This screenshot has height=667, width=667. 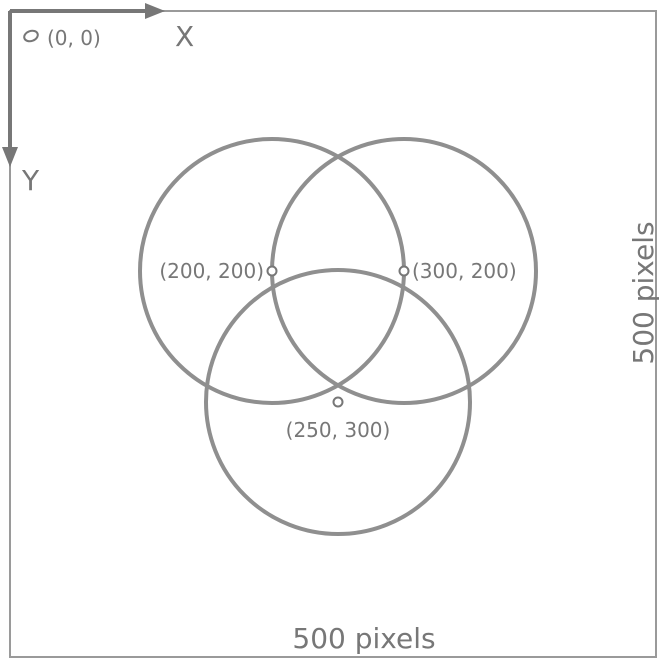 I want to click on center-marker-bottom, so click(x=338, y=402).